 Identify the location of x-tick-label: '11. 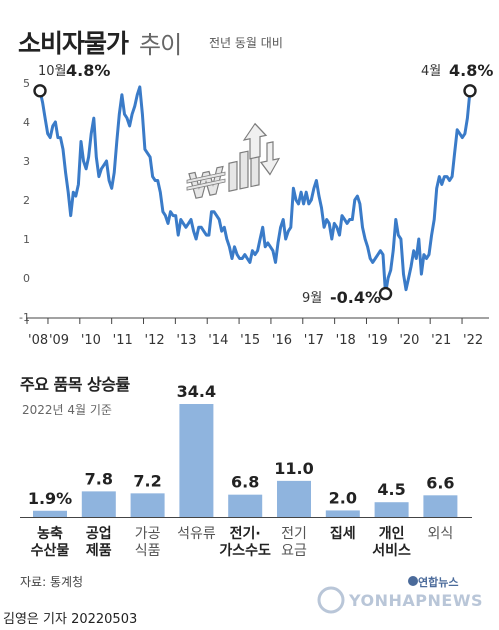
(123, 340).